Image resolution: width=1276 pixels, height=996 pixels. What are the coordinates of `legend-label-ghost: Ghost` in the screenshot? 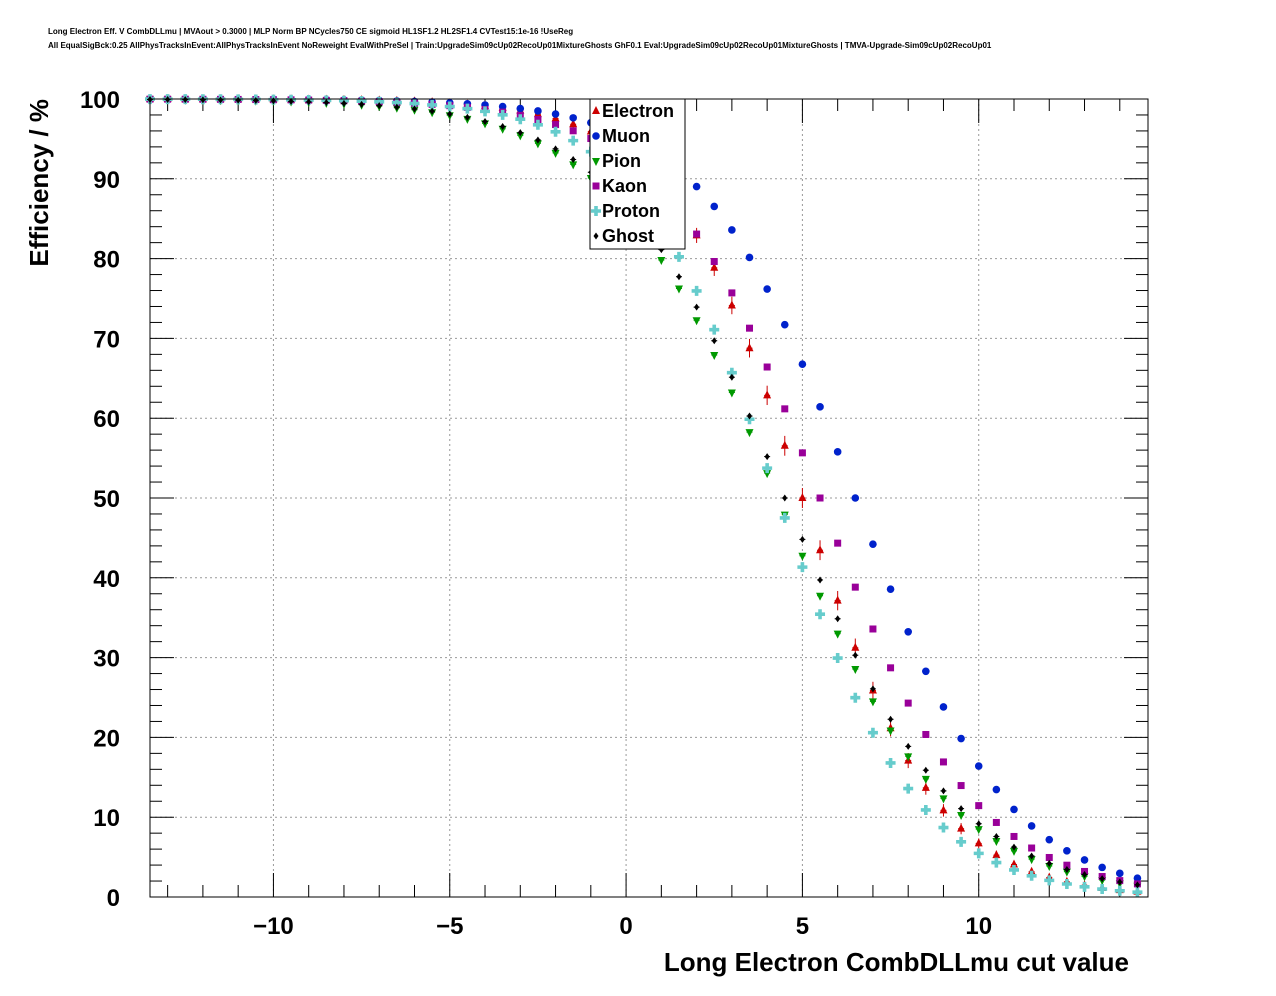 It's located at (628, 236).